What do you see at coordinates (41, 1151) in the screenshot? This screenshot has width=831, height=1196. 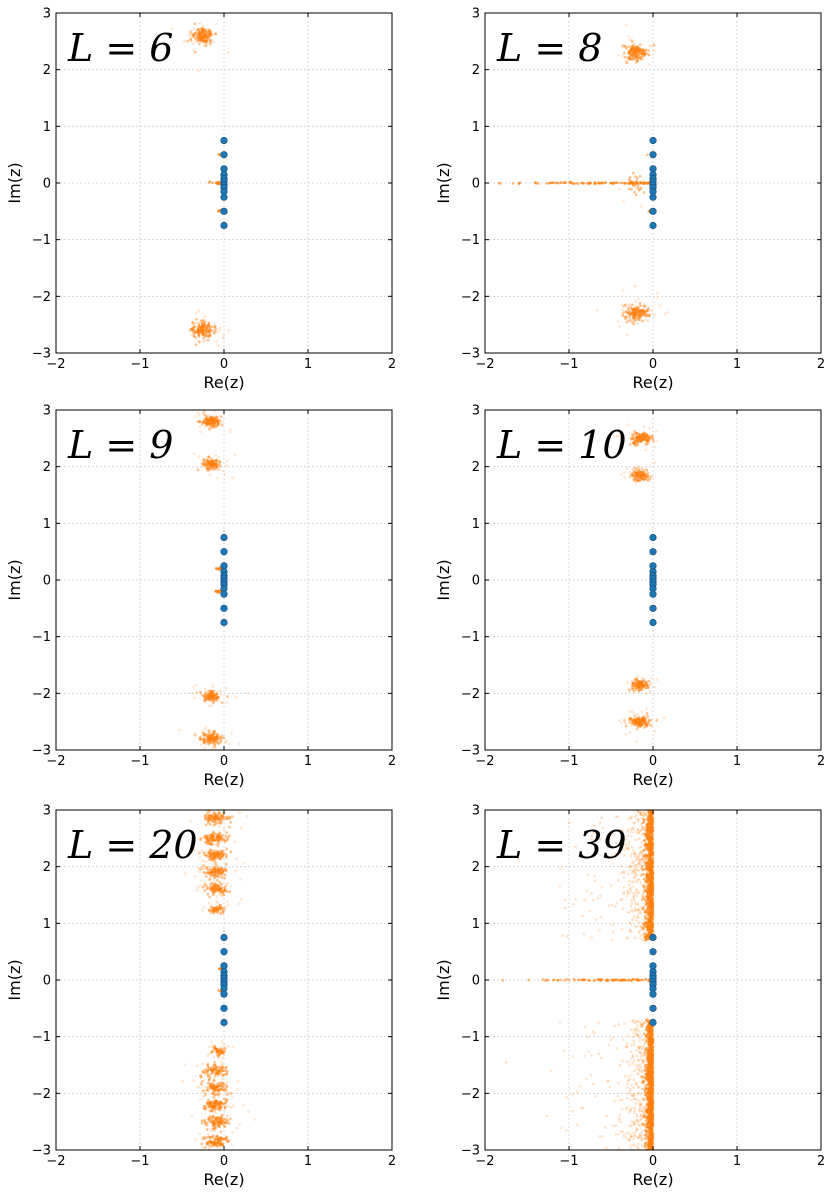 I see `y-tick-label: −3` at bounding box center [41, 1151].